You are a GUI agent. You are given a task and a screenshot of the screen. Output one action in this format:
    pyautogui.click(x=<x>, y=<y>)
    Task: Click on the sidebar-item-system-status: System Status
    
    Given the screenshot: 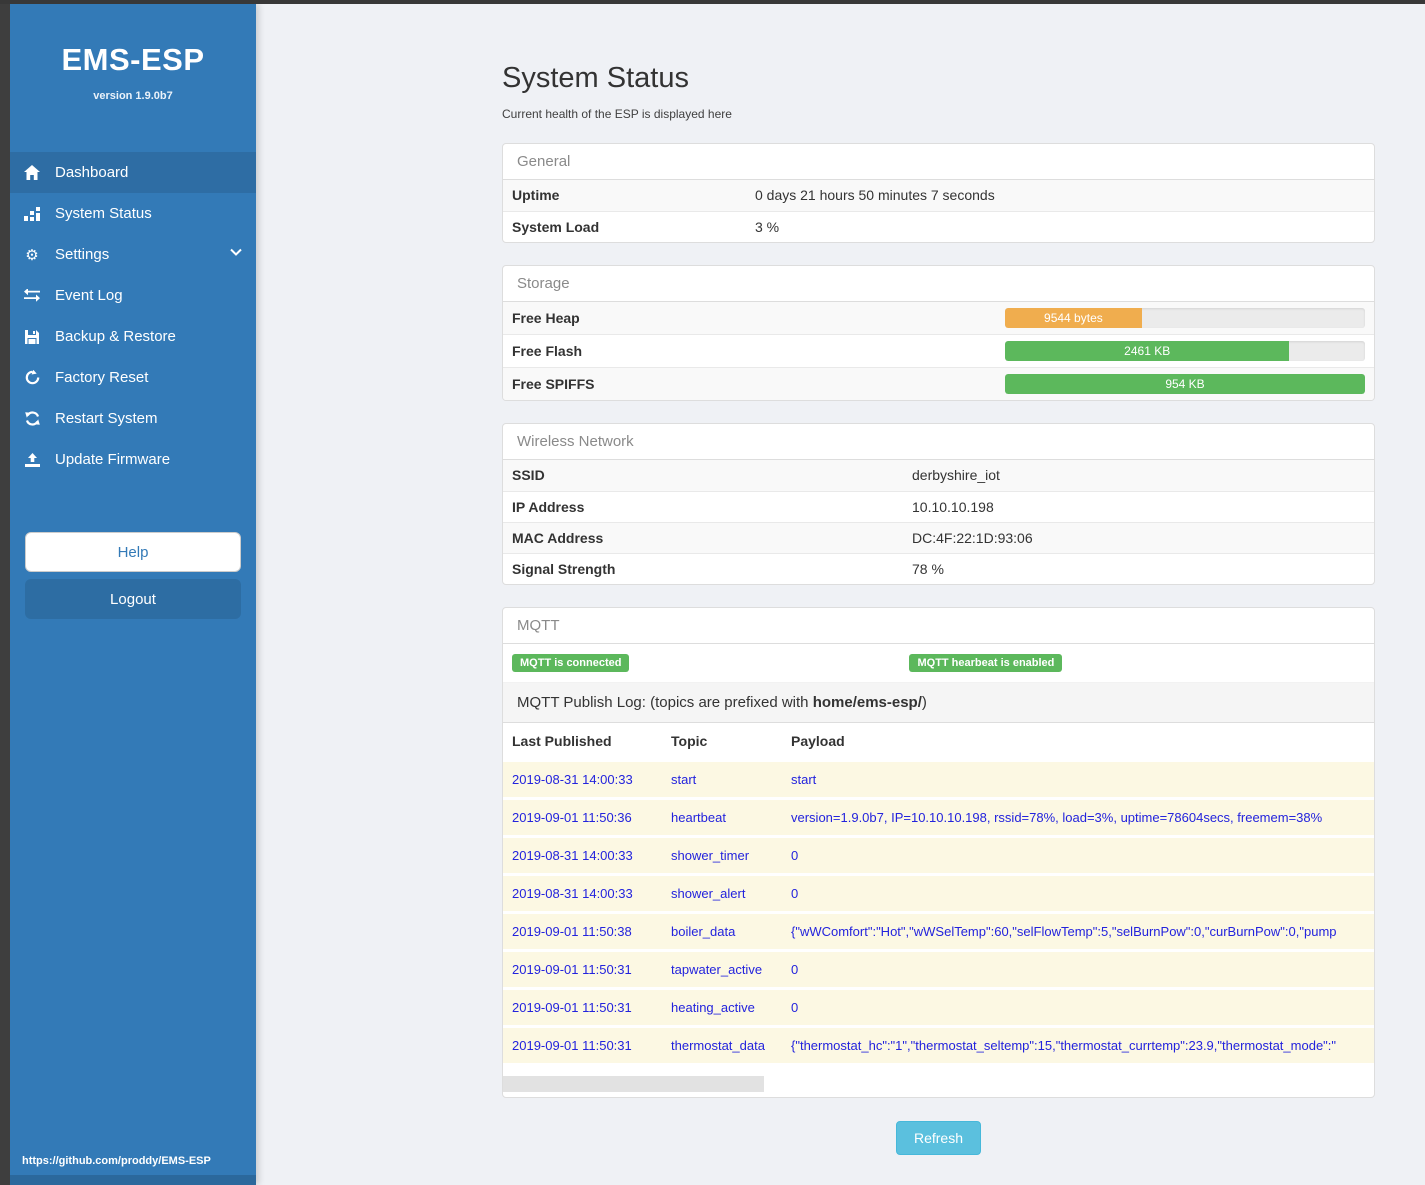 What is the action you would take?
    pyautogui.click(x=133, y=213)
    